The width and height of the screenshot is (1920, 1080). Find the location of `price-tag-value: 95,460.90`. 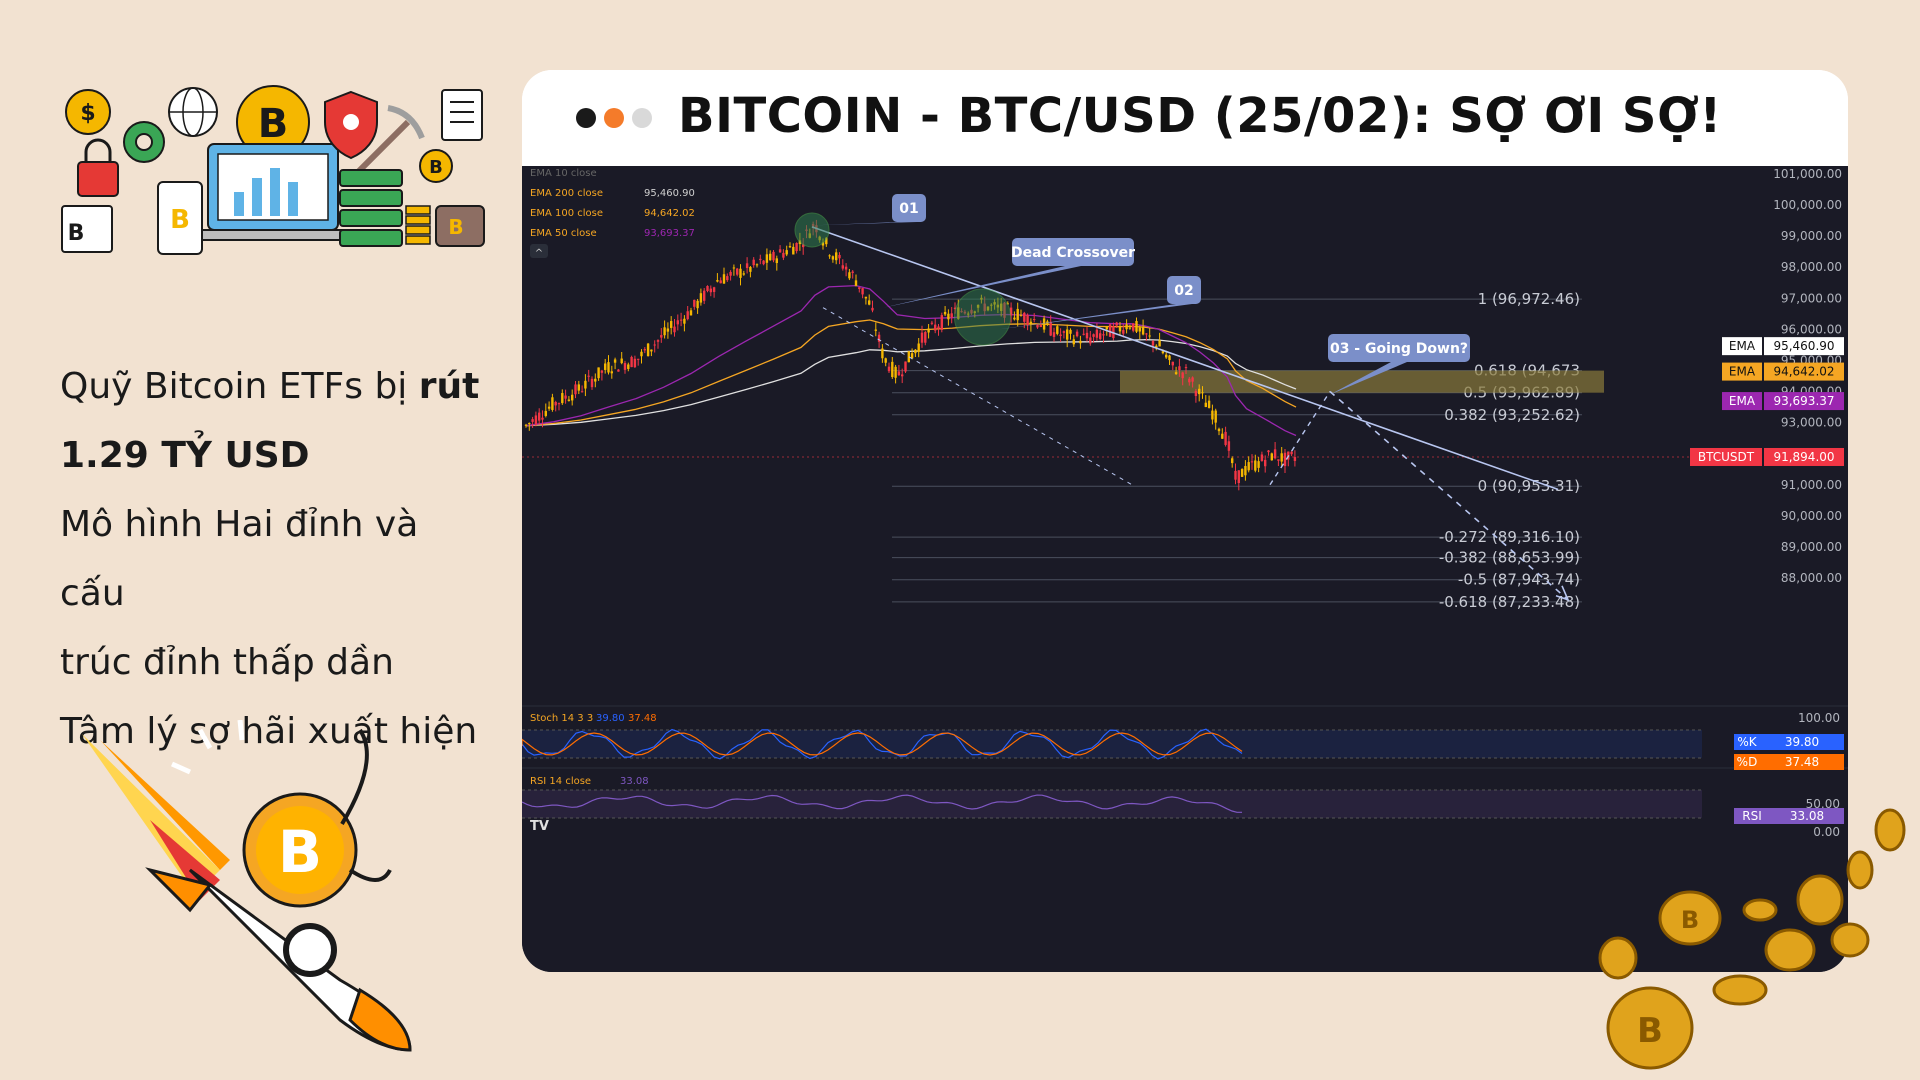

price-tag-value: 95,460.90 is located at coordinates (1803, 346).